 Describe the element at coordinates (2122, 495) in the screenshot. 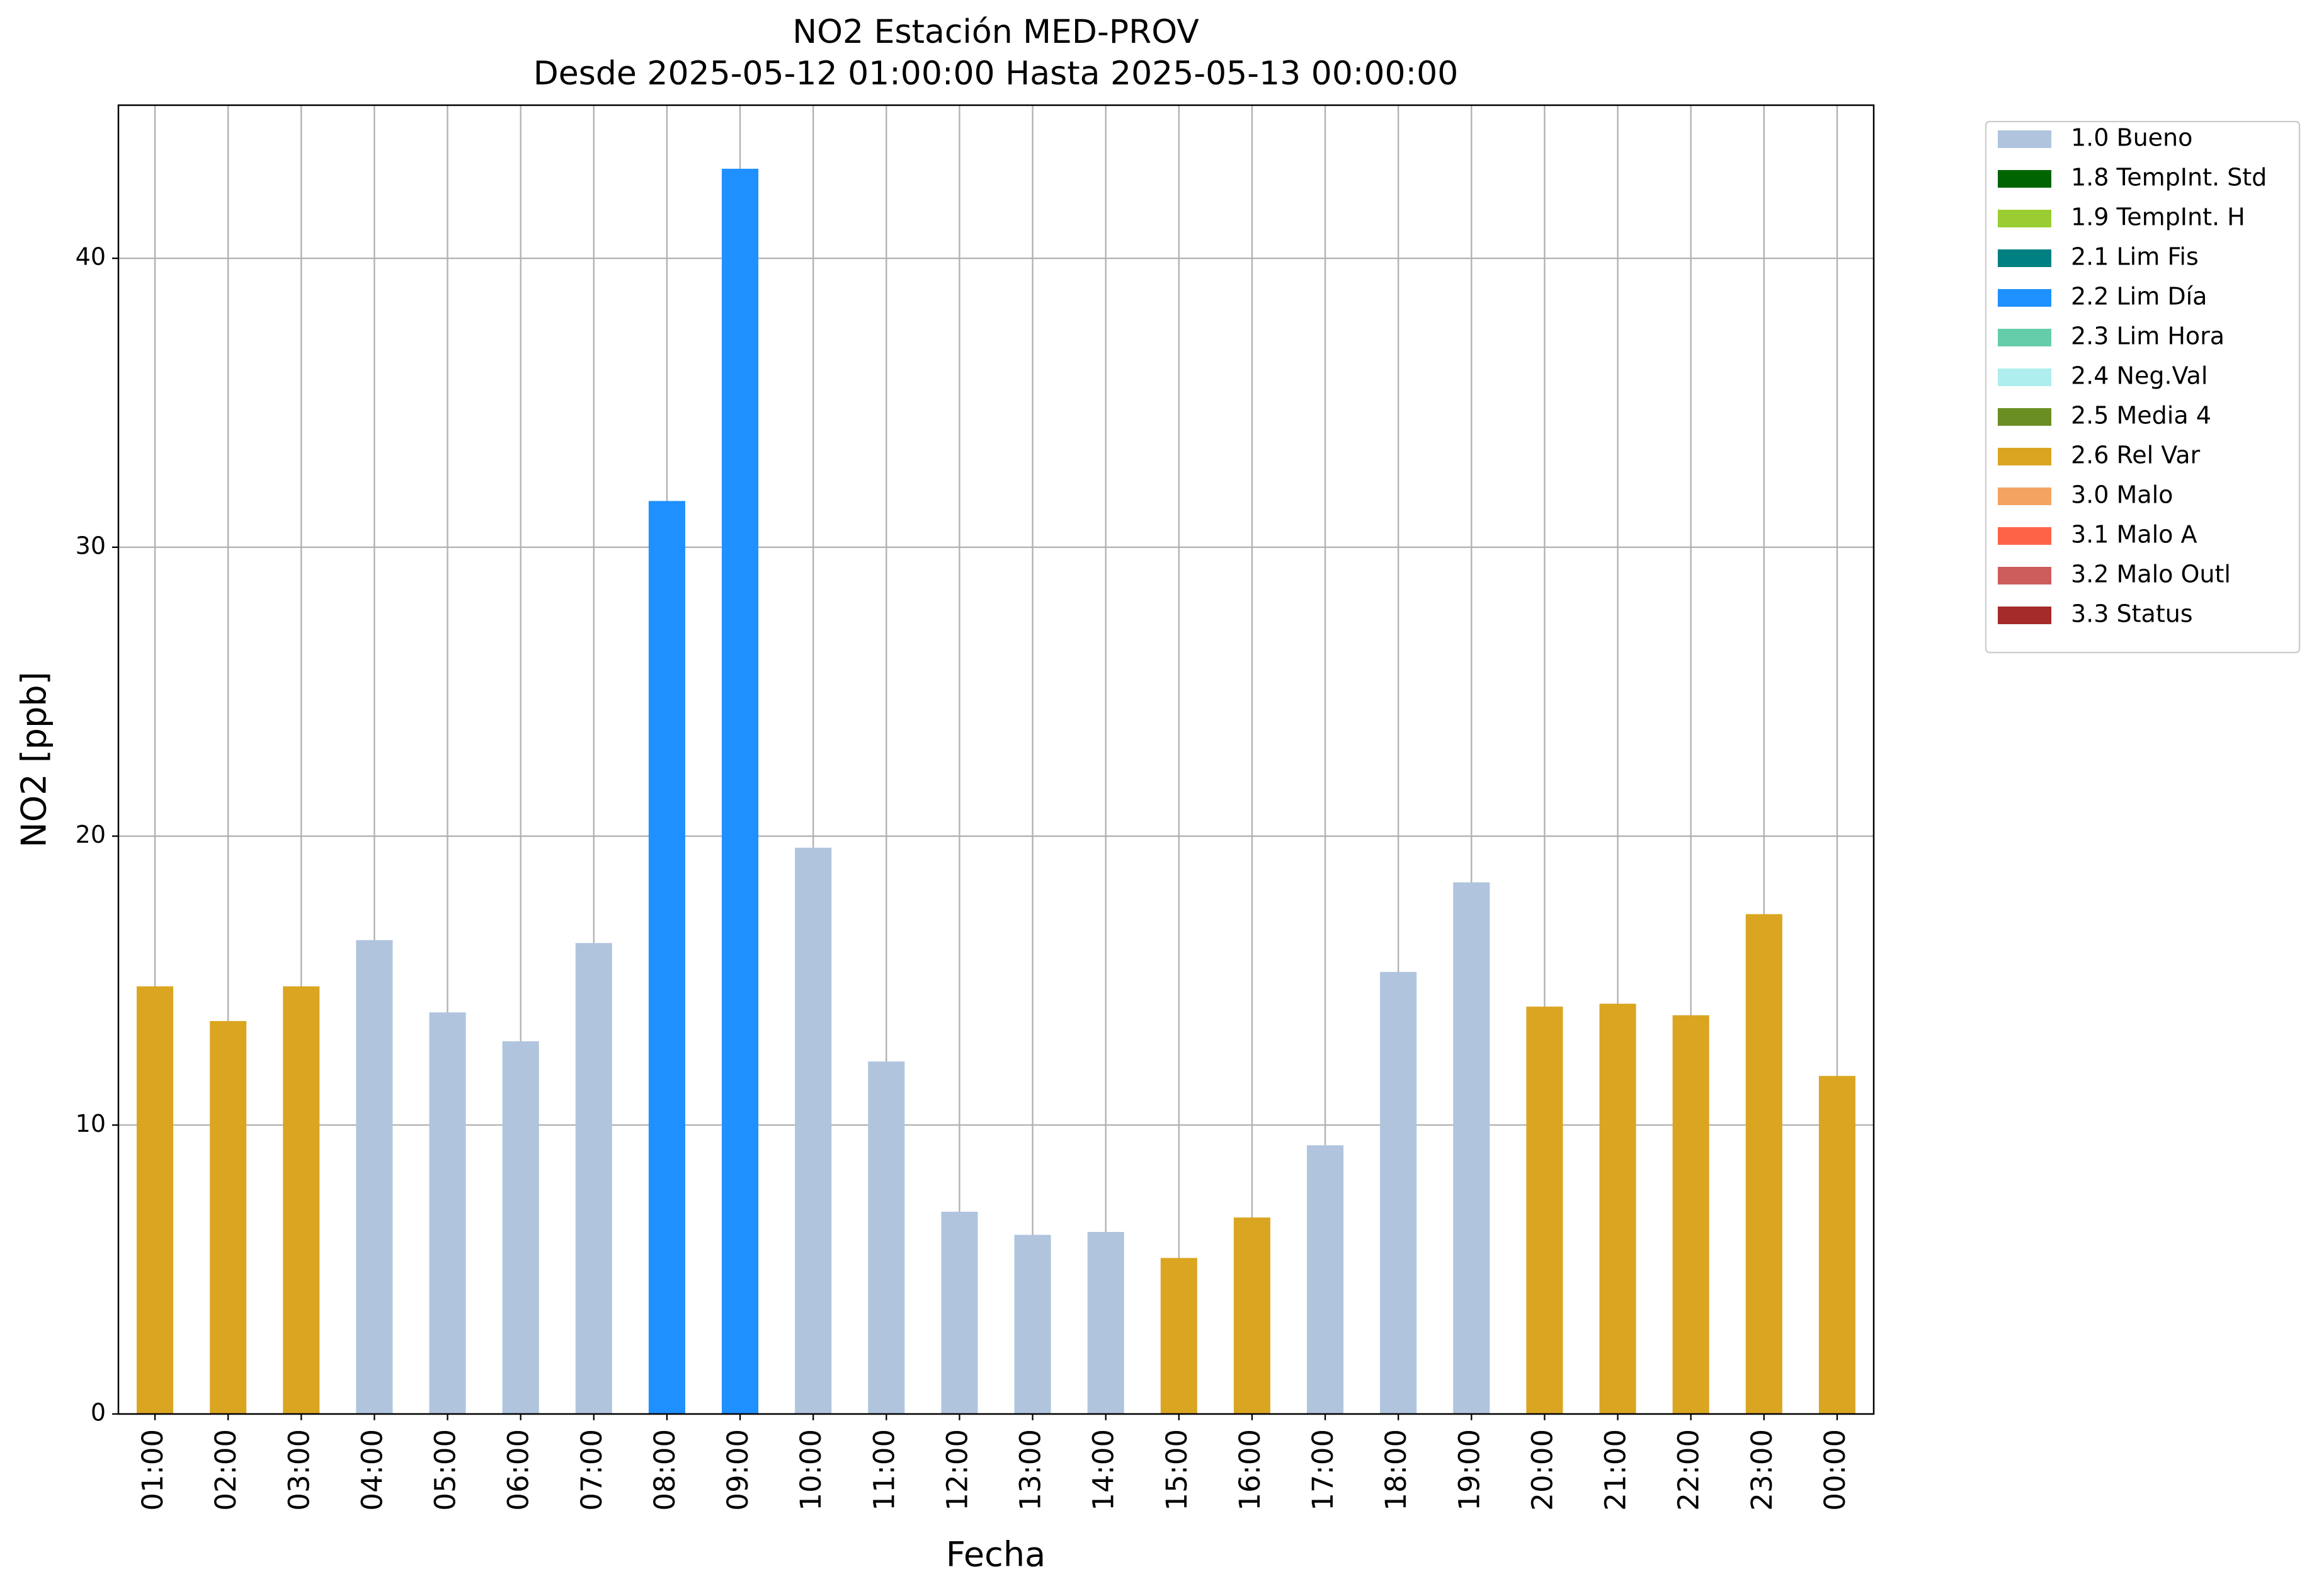

I see `legend-label: 3.0 Malo` at that location.